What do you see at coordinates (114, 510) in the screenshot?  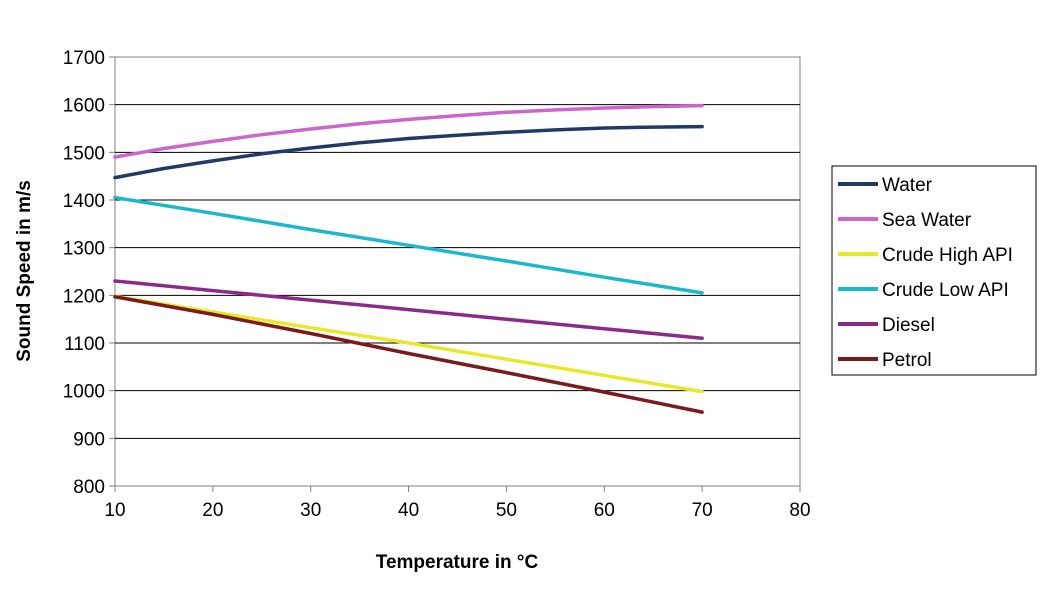 I see `x-tick-label: 10` at bounding box center [114, 510].